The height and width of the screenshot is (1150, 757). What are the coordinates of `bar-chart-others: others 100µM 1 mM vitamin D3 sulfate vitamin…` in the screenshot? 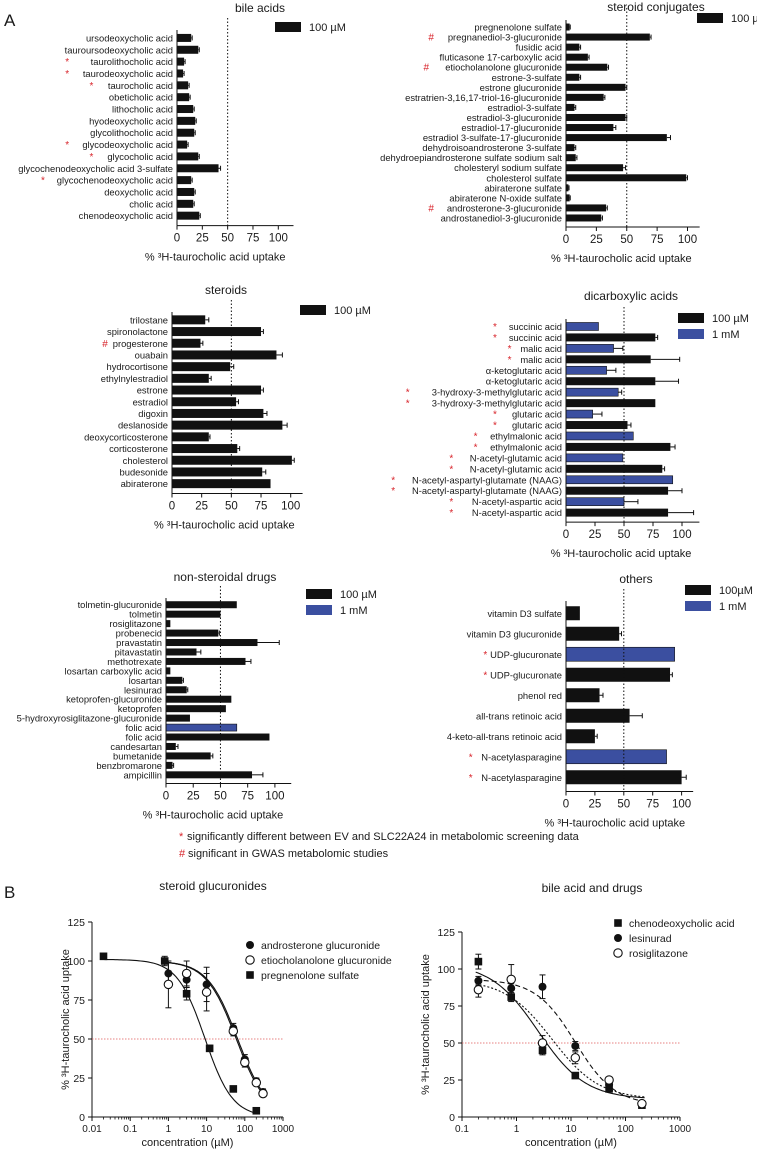 It's located at (600, 701).